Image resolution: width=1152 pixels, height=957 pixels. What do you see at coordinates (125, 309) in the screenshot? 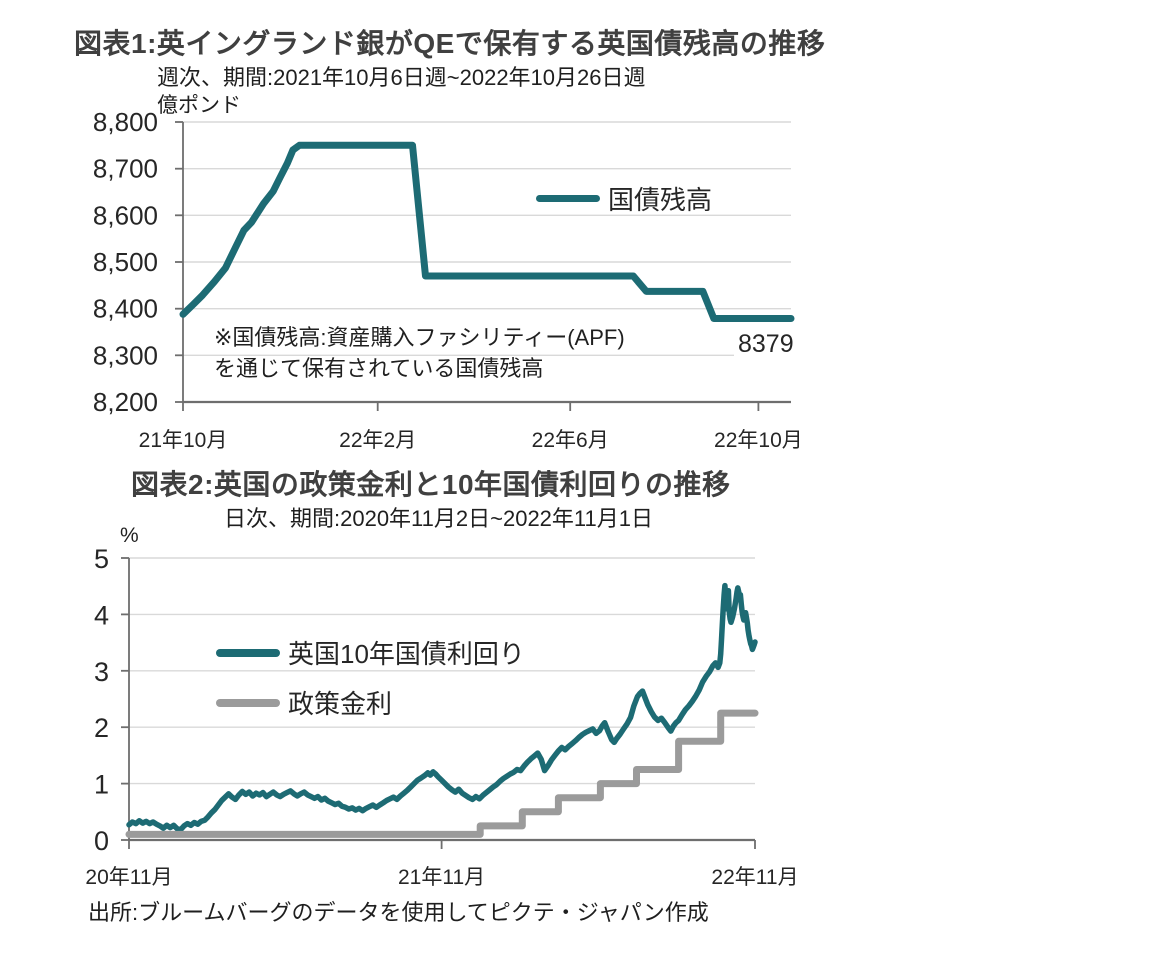
I see `y-tick-label: 8,400` at bounding box center [125, 309].